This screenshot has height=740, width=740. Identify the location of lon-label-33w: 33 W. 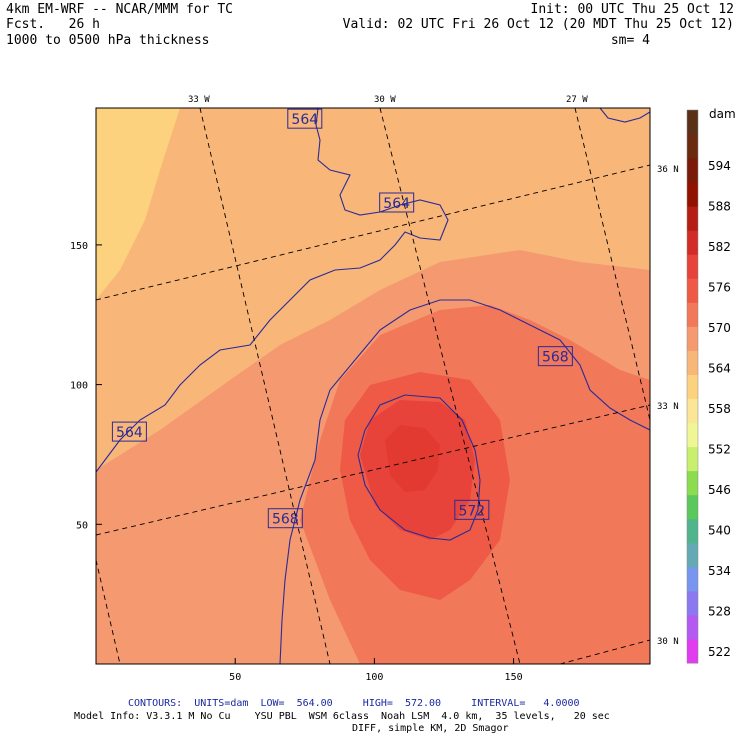
(199, 100).